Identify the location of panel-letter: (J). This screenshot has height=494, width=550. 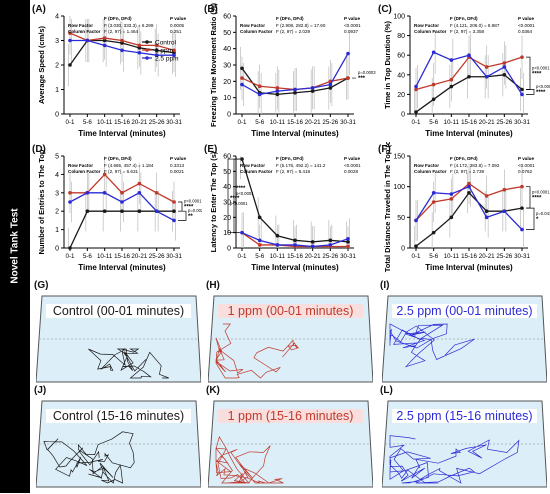
(40, 390).